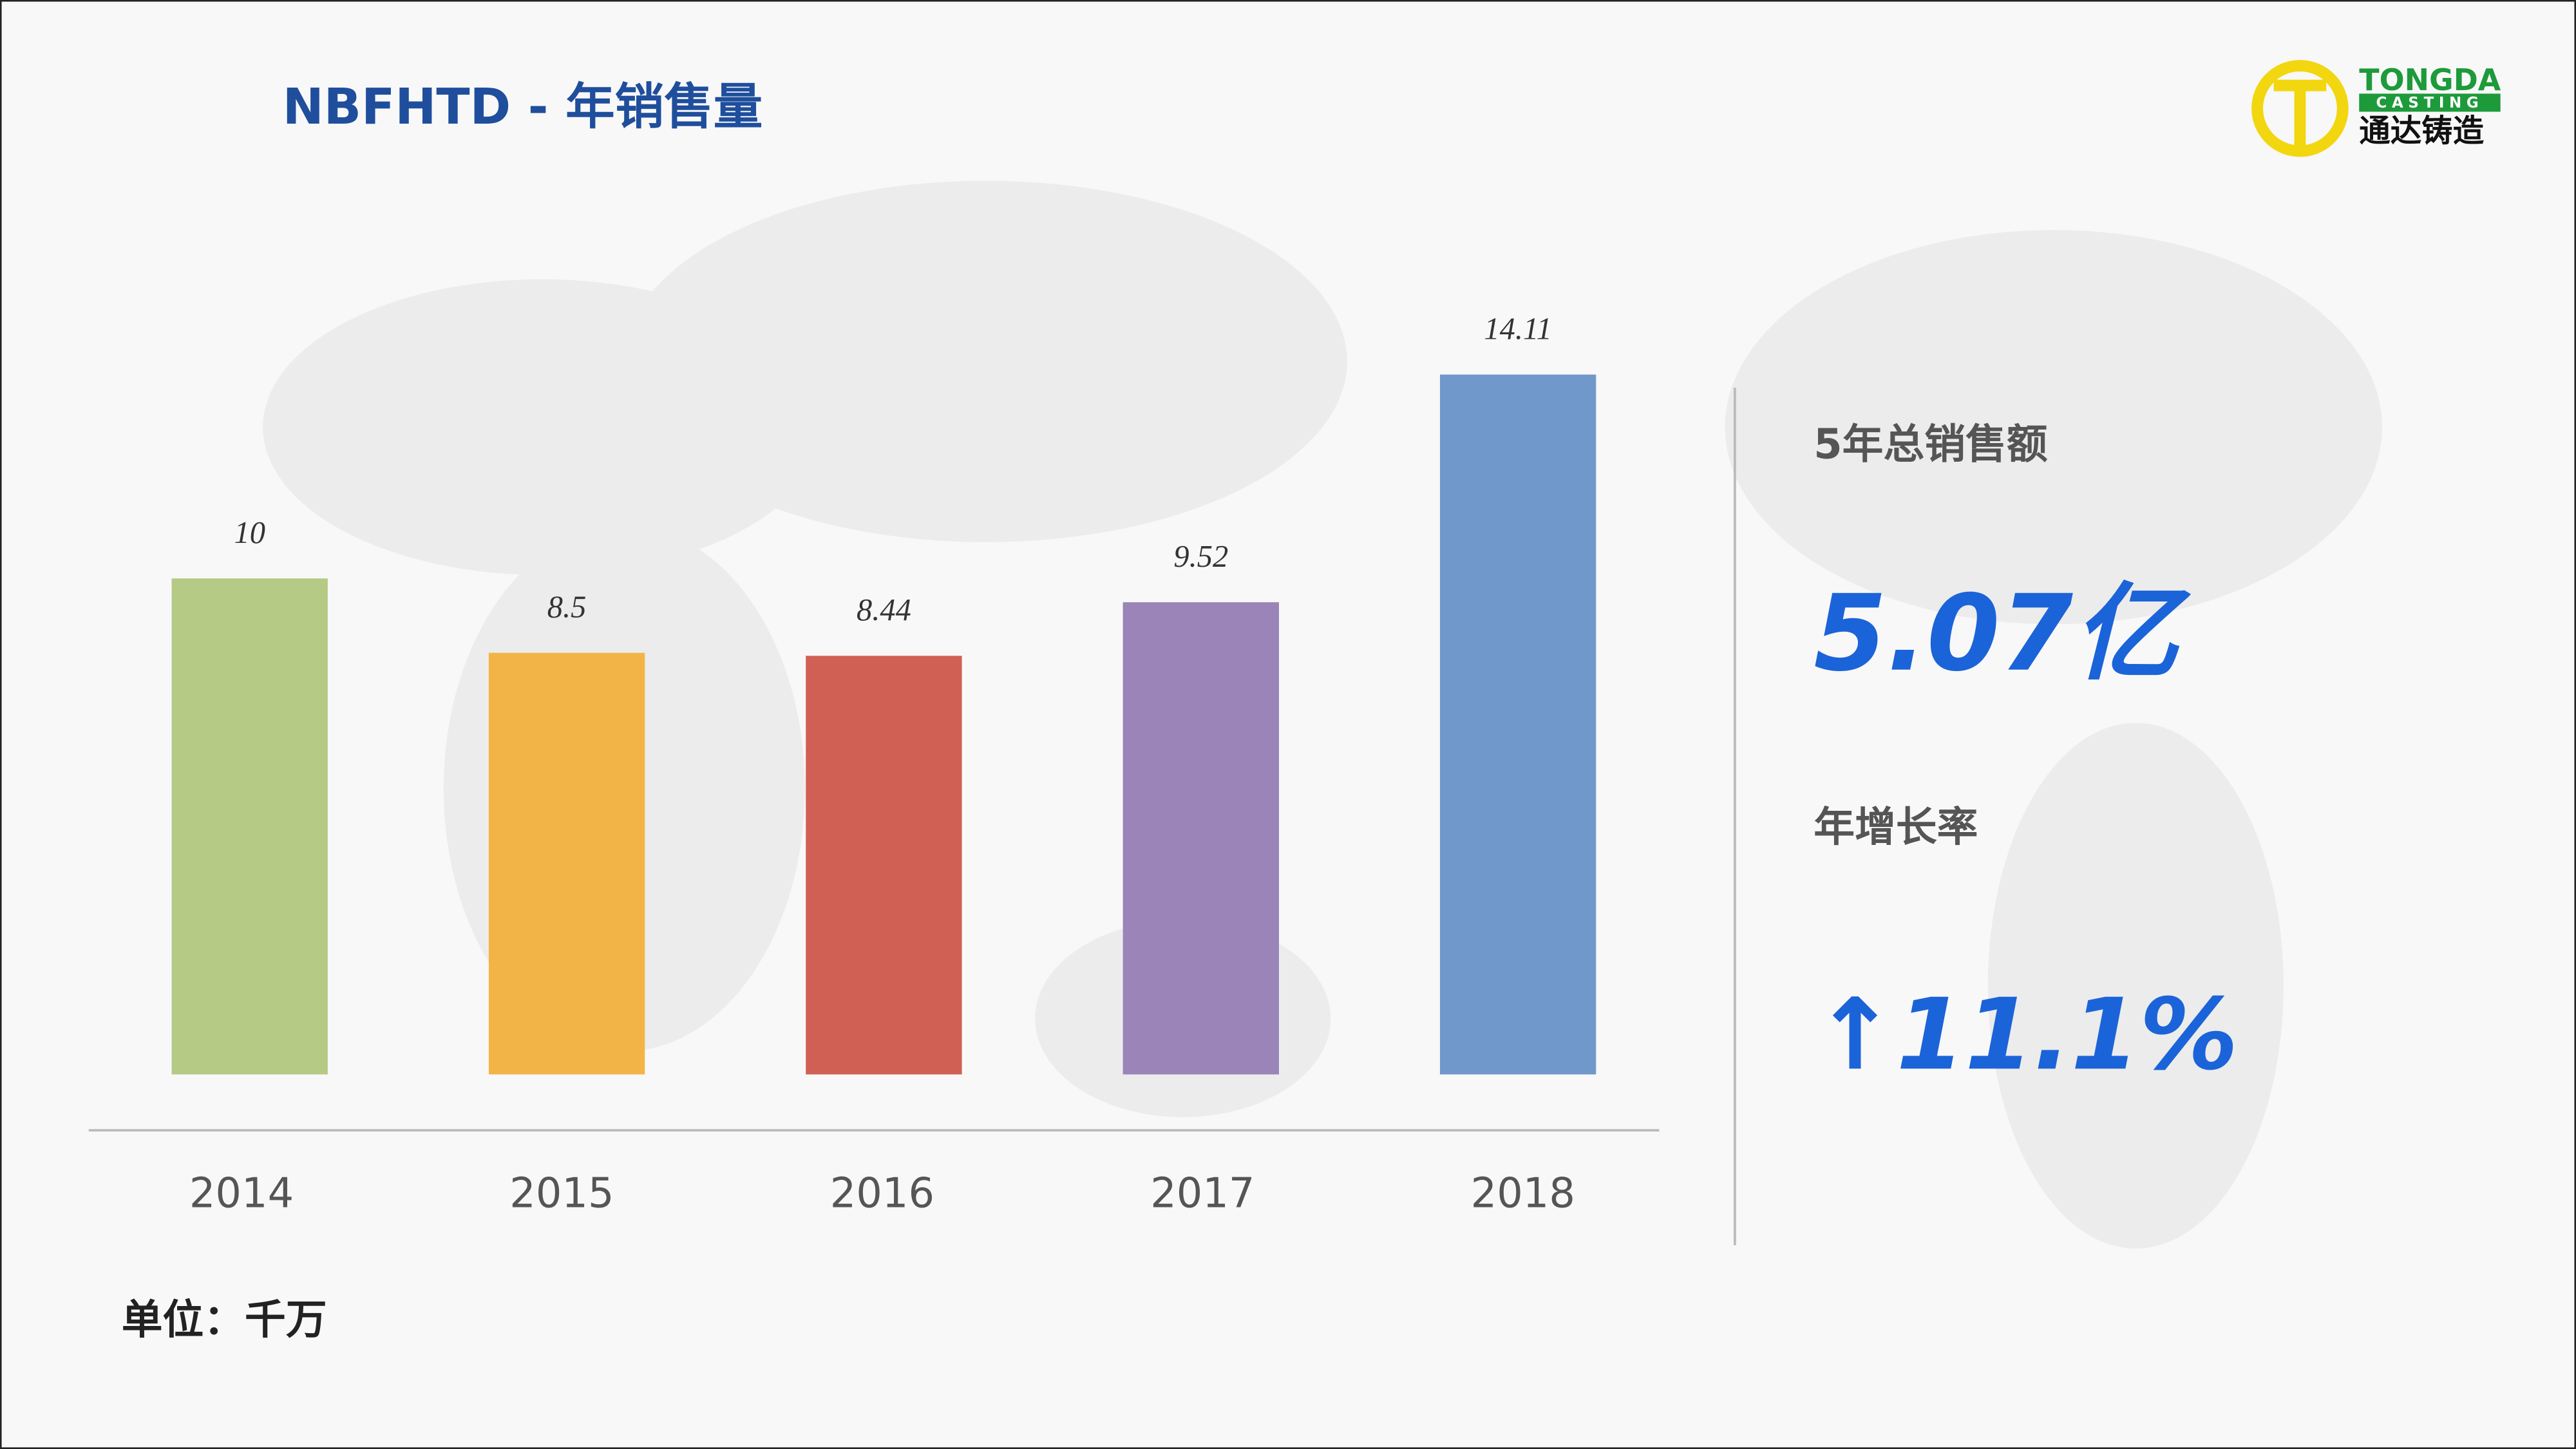 This screenshot has width=2576, height=1449. I want to click on growth-value: ↑11.1%, so click(2026, 1035).